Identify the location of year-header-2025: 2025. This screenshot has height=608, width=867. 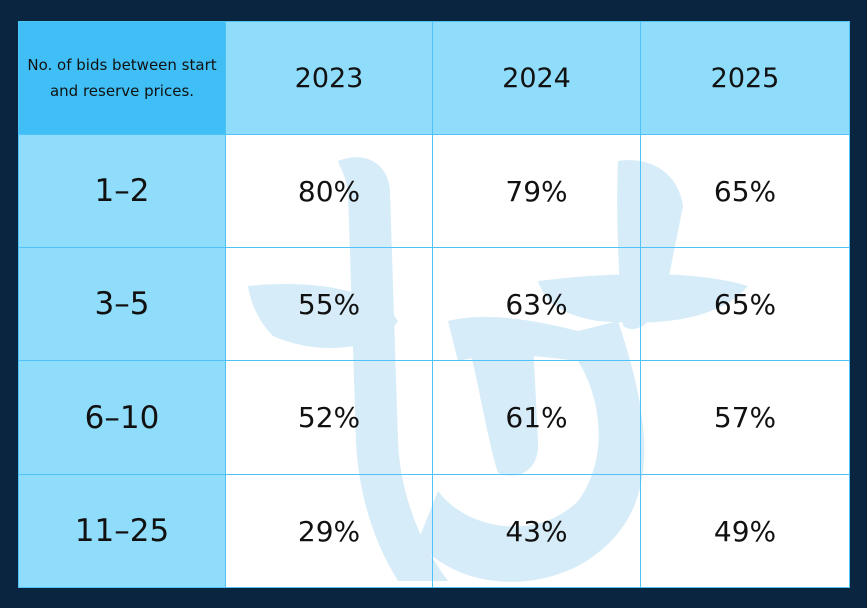
(745, 78).